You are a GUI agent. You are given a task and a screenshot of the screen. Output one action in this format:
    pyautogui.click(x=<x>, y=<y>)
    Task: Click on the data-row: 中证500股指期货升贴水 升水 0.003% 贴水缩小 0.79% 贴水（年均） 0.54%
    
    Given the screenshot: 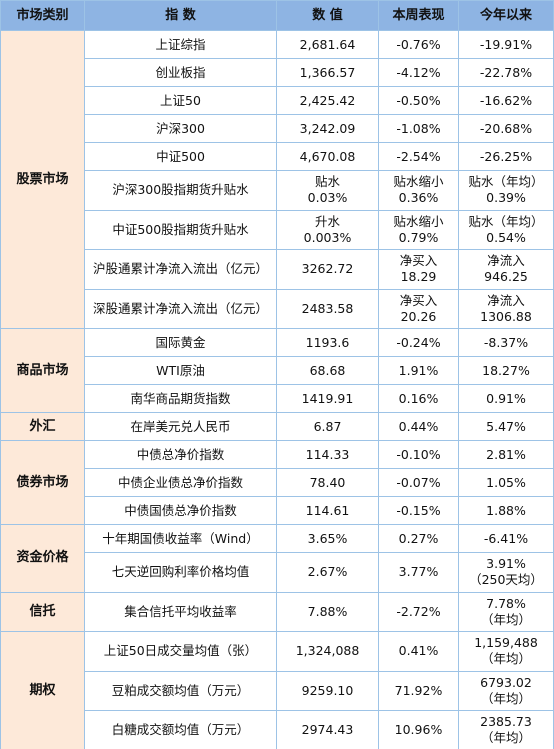 What is the action you would take?
    pyautogui.click(x=277, y=229)
    